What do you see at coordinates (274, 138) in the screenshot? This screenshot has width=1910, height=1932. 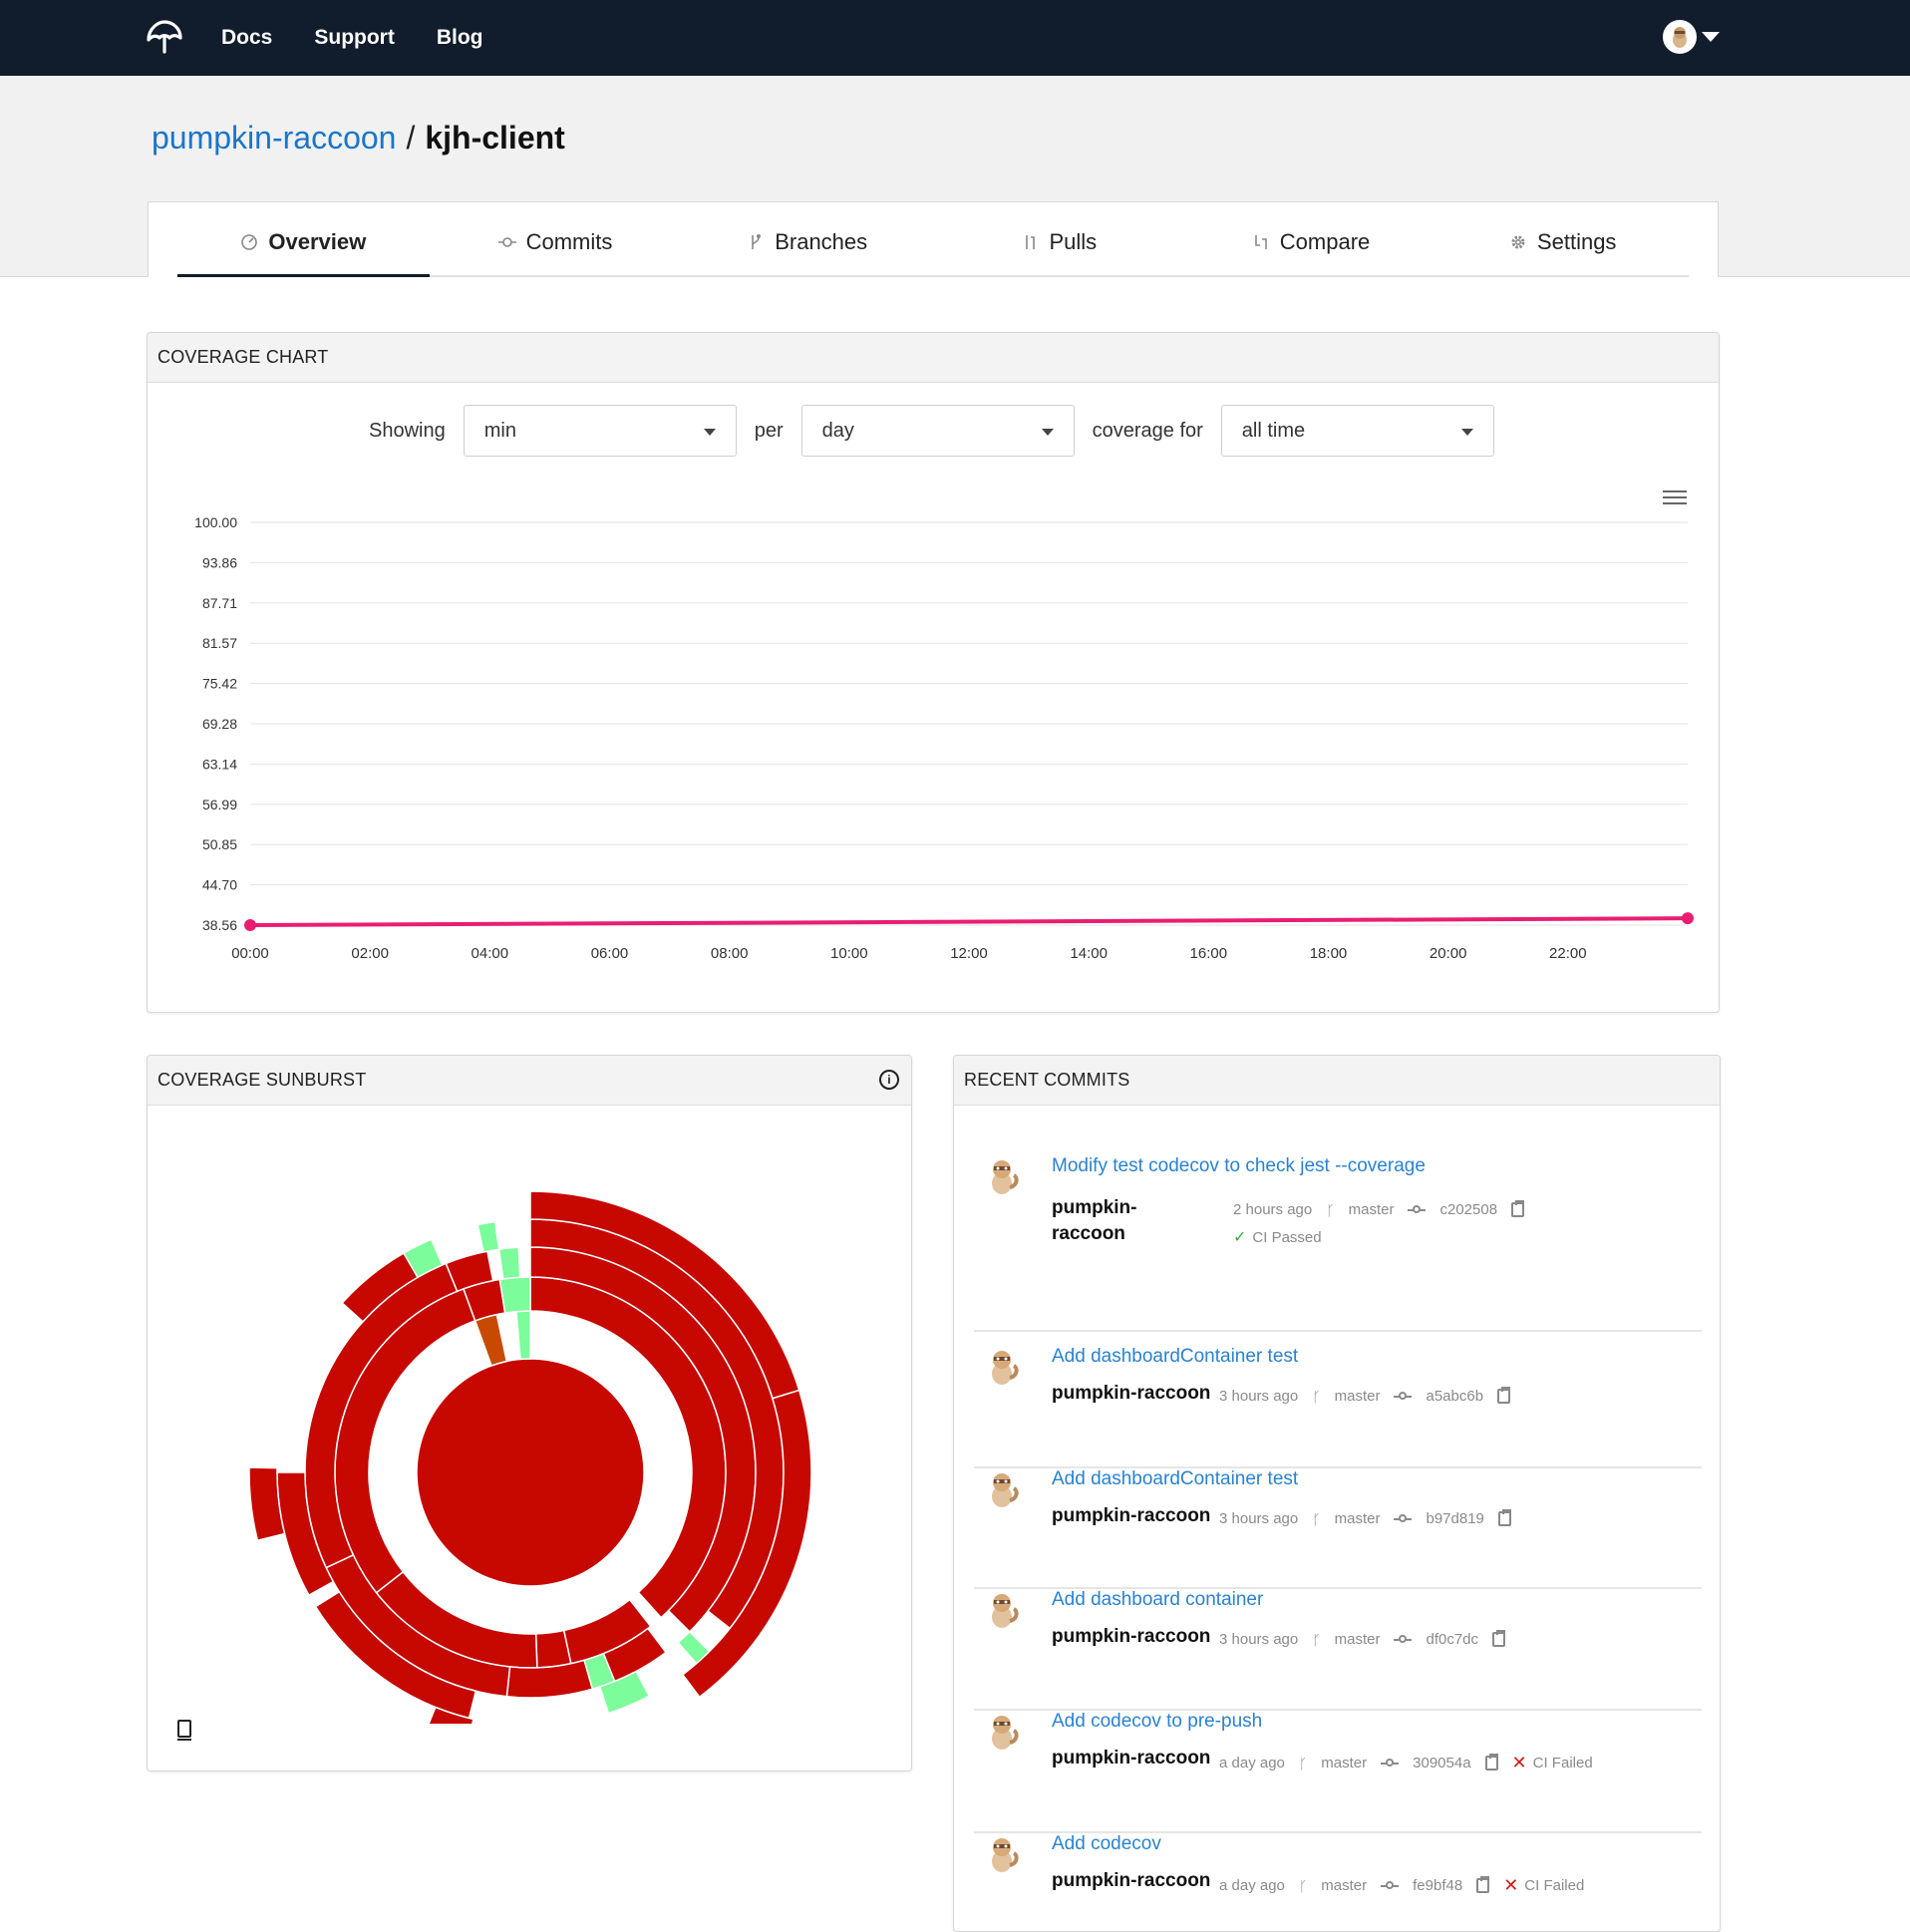 I see `breadcrumb-owner-link: pumpkin-raccoon` at bounding box center [274, 138].